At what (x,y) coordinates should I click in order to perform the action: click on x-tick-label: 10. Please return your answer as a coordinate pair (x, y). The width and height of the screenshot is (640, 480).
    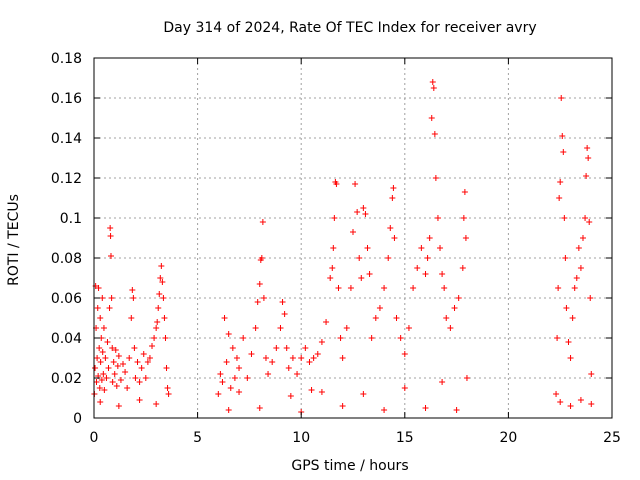
    Looking at the image, I should click on (301, 438).